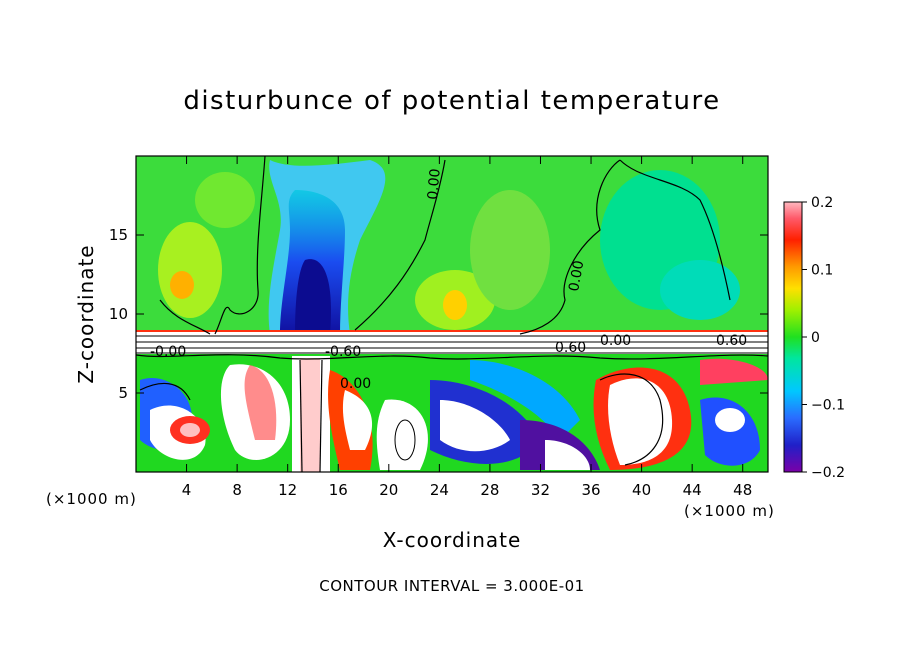  I want to click on x-tick-label: 36, so click(590, 490).